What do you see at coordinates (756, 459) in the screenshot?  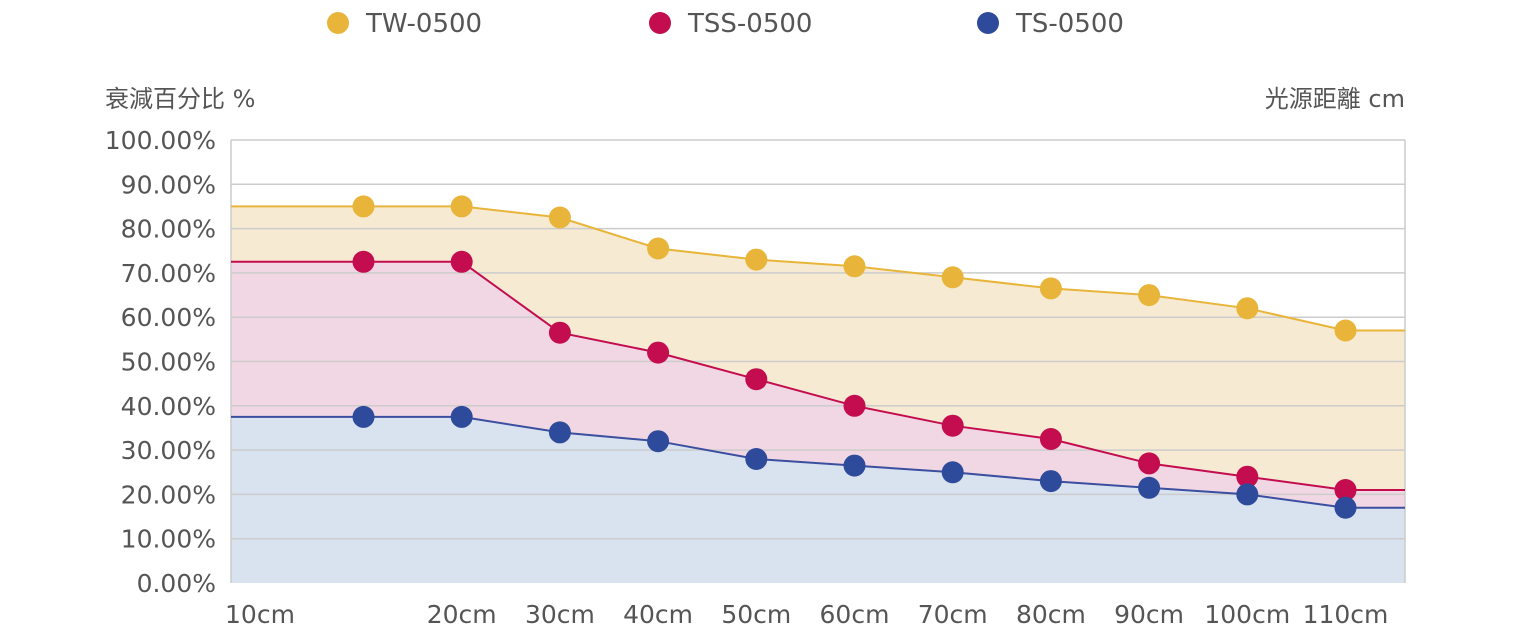 I see `data-point-TS-0500-50cm` at bounding box center [756, 459].